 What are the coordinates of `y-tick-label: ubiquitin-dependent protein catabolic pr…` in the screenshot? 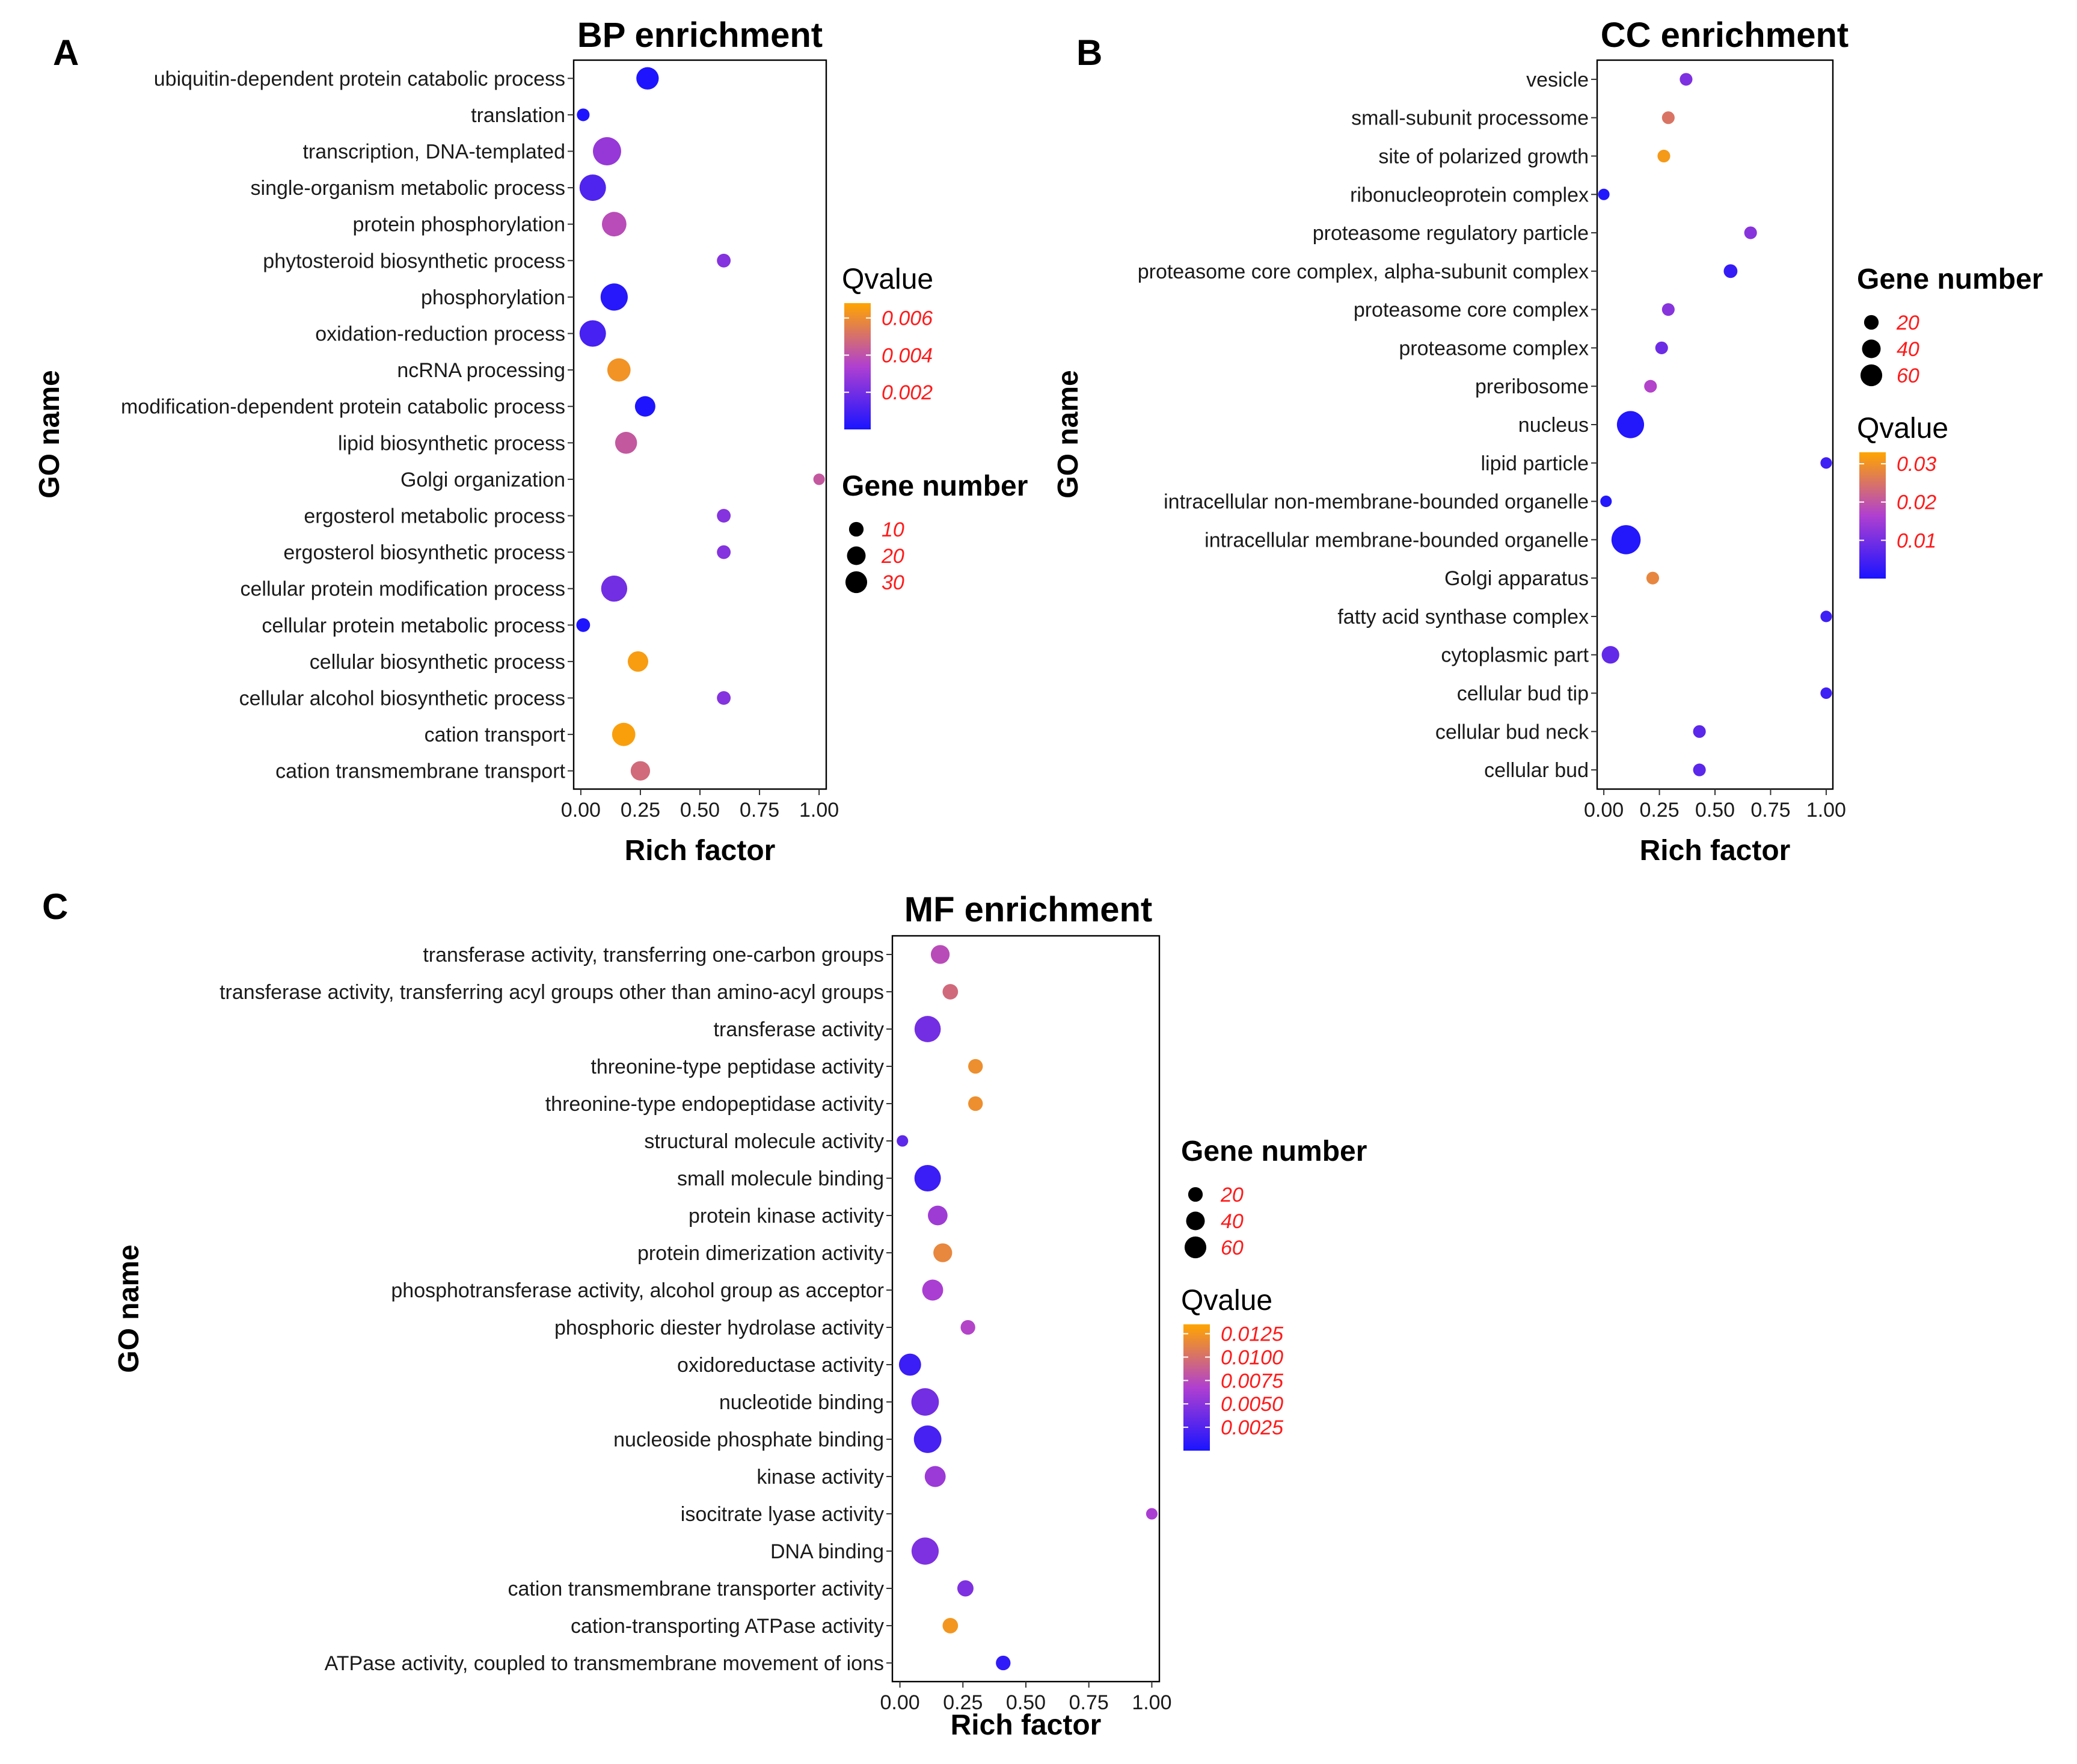 It's located at (360, 78).